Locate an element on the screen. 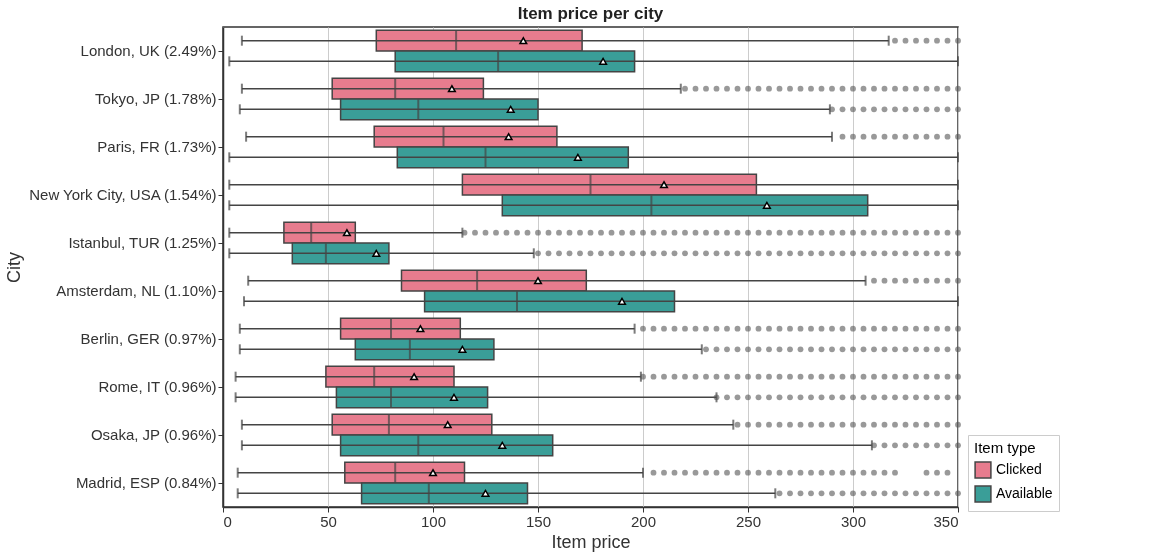  y-tick-label: Istanbul, TUR (1.25%) is located at coordinates (142, 242).